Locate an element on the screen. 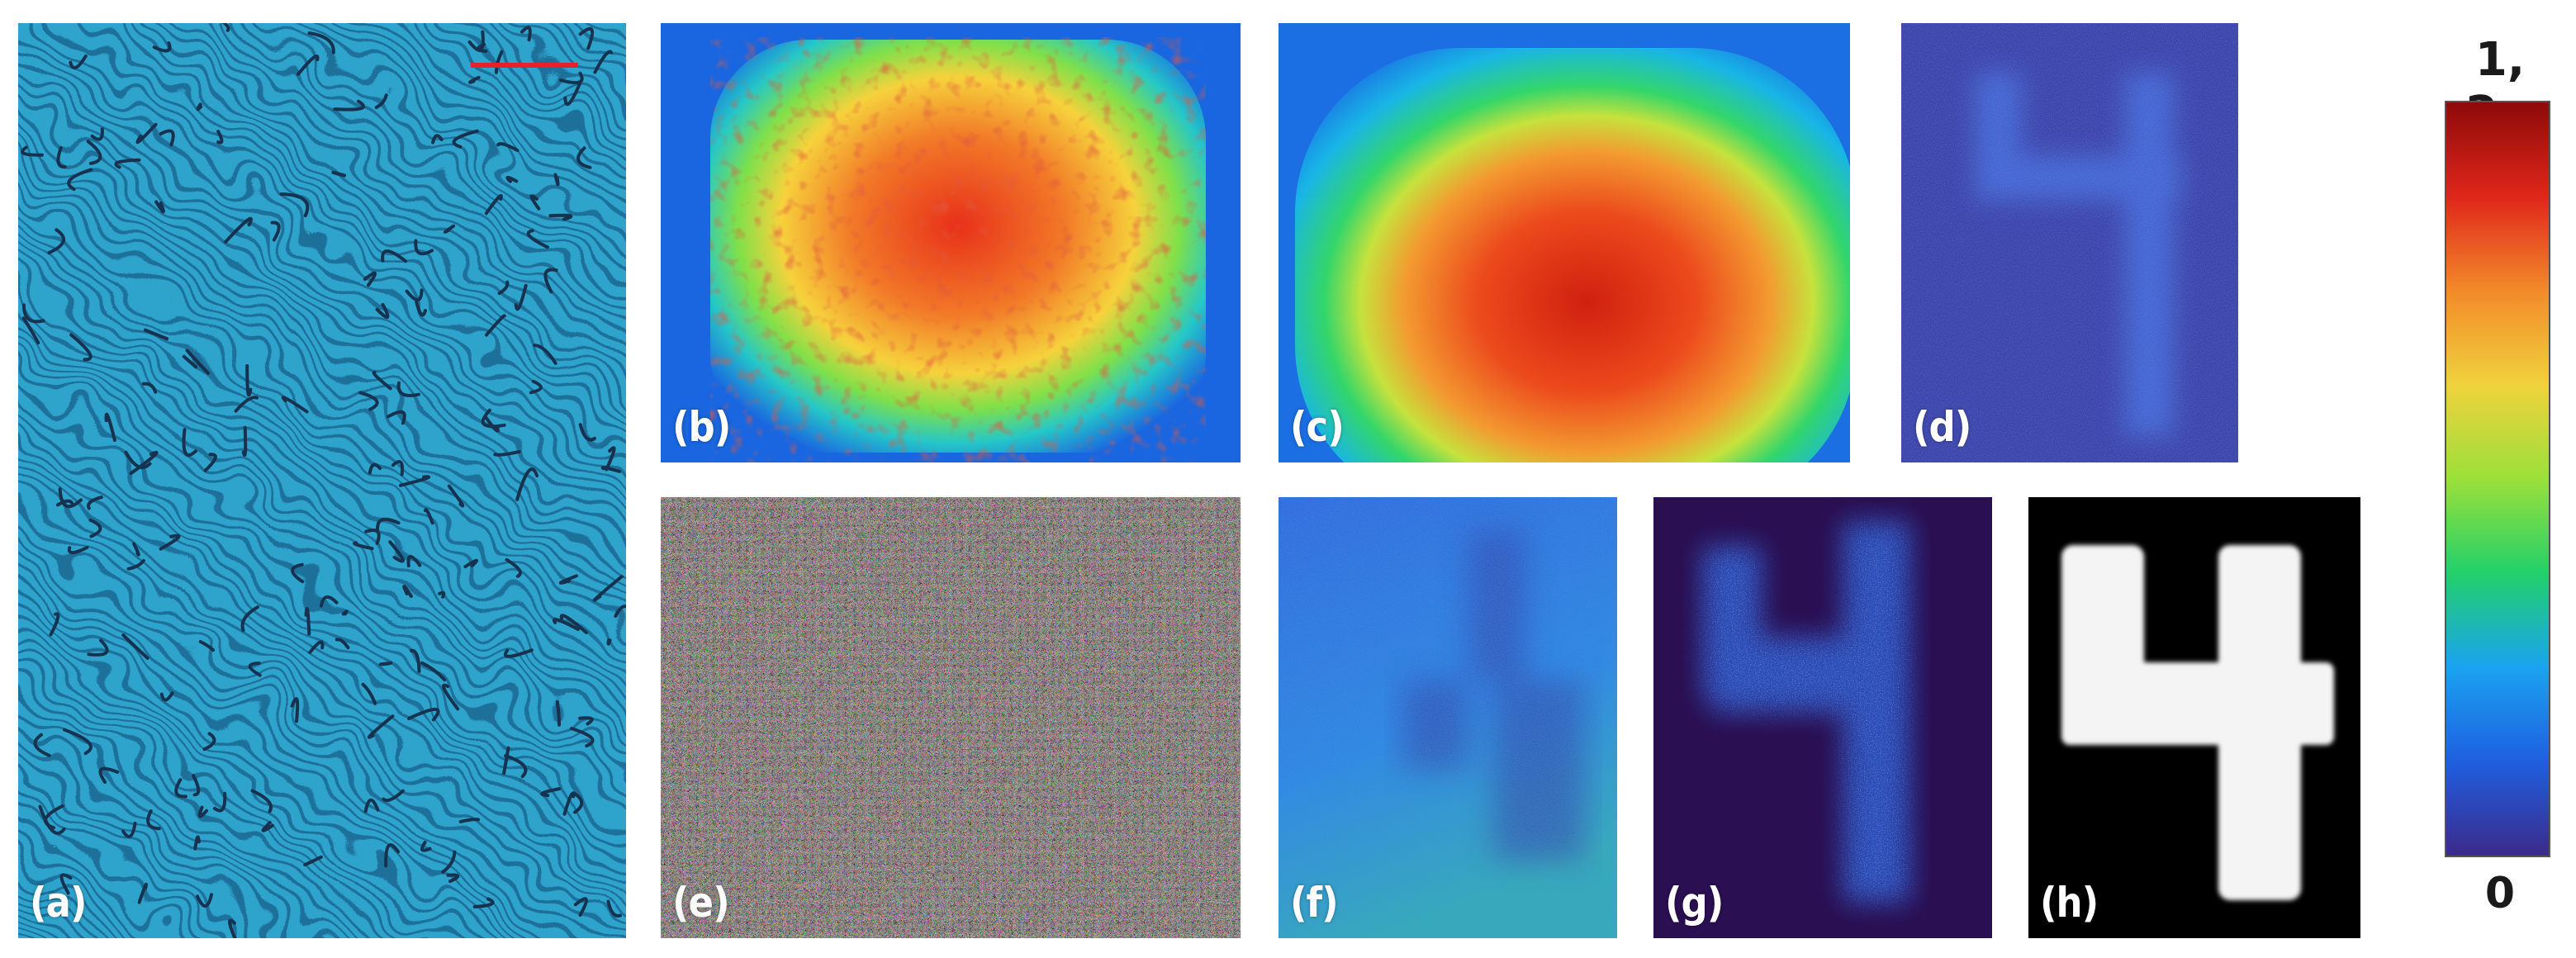 This screenshot has width=2576, height=958. speckle-intensity-image is located at coordinates (951, 243).